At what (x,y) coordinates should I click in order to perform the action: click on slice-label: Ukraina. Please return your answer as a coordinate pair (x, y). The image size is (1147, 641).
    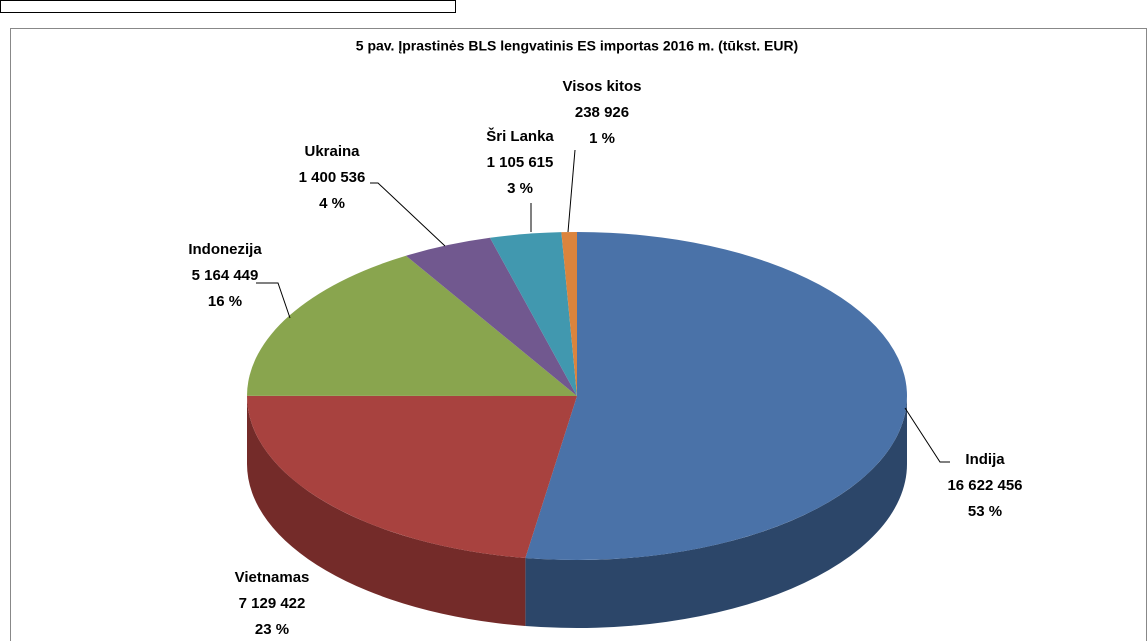
    Looking at the image, I should click on (332, 151).